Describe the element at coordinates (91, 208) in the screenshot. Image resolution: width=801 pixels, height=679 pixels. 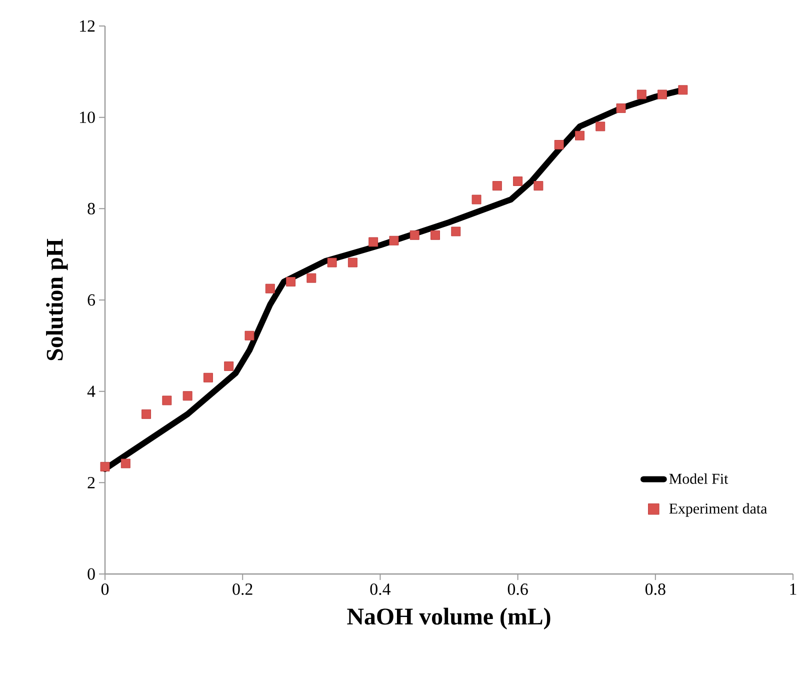
I see `y-tick-label: 8` at that location.